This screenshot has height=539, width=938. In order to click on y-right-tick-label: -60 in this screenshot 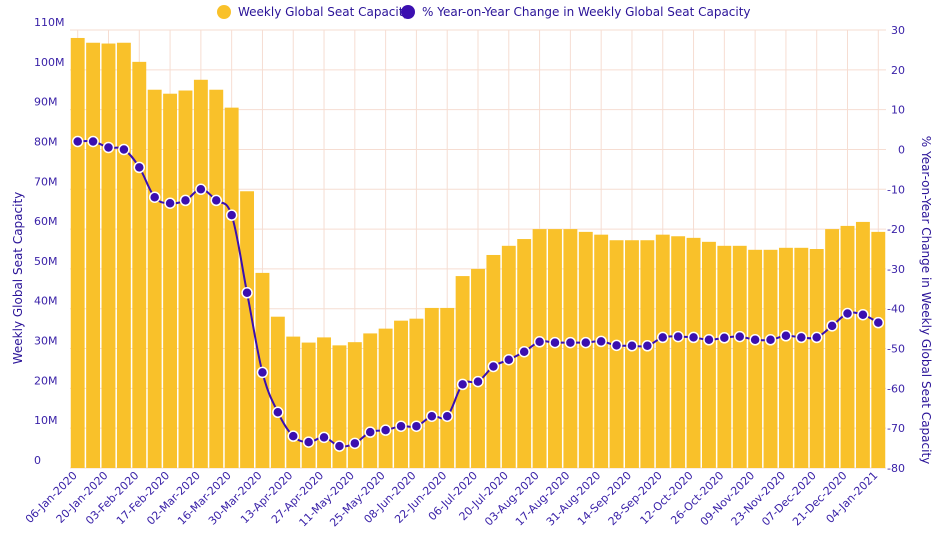, I will do `click(896, 388)`.